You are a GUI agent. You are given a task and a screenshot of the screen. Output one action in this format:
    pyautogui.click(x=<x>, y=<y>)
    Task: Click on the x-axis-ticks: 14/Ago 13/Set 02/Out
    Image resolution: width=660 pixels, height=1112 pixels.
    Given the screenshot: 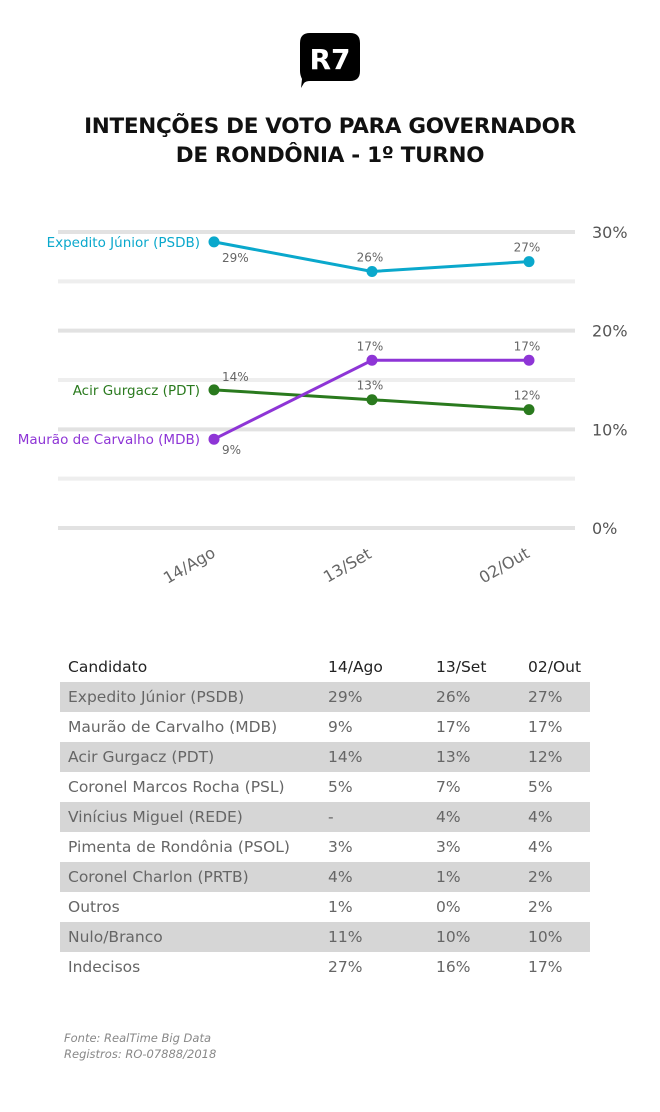 What is the action you would take?
    pyautogui.click(x=346, y=565)
    